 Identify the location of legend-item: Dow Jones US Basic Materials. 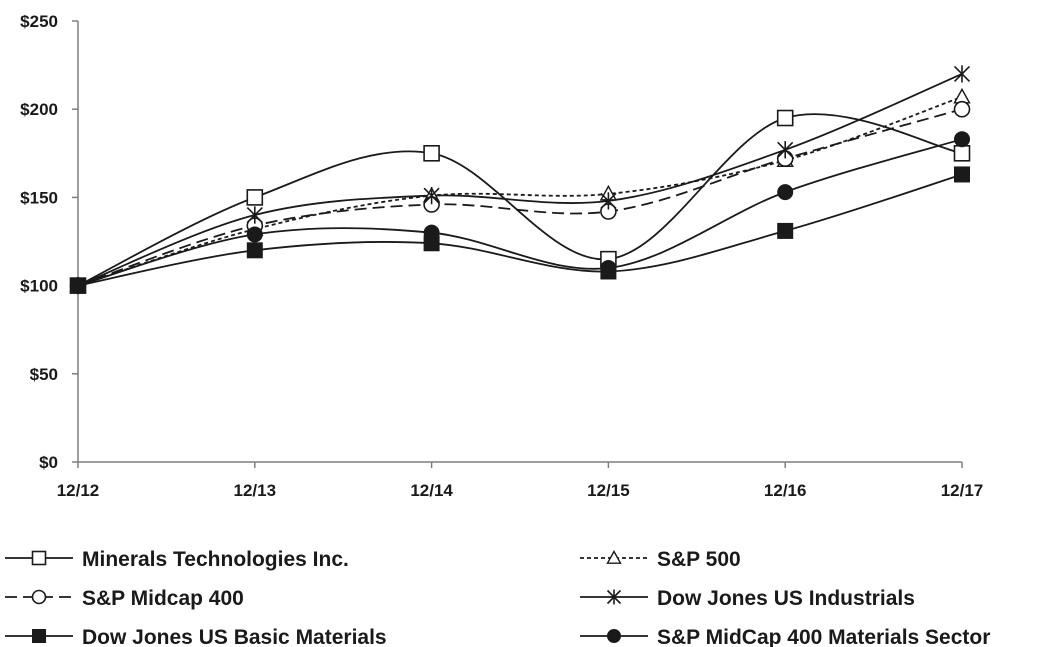
(196, 636).